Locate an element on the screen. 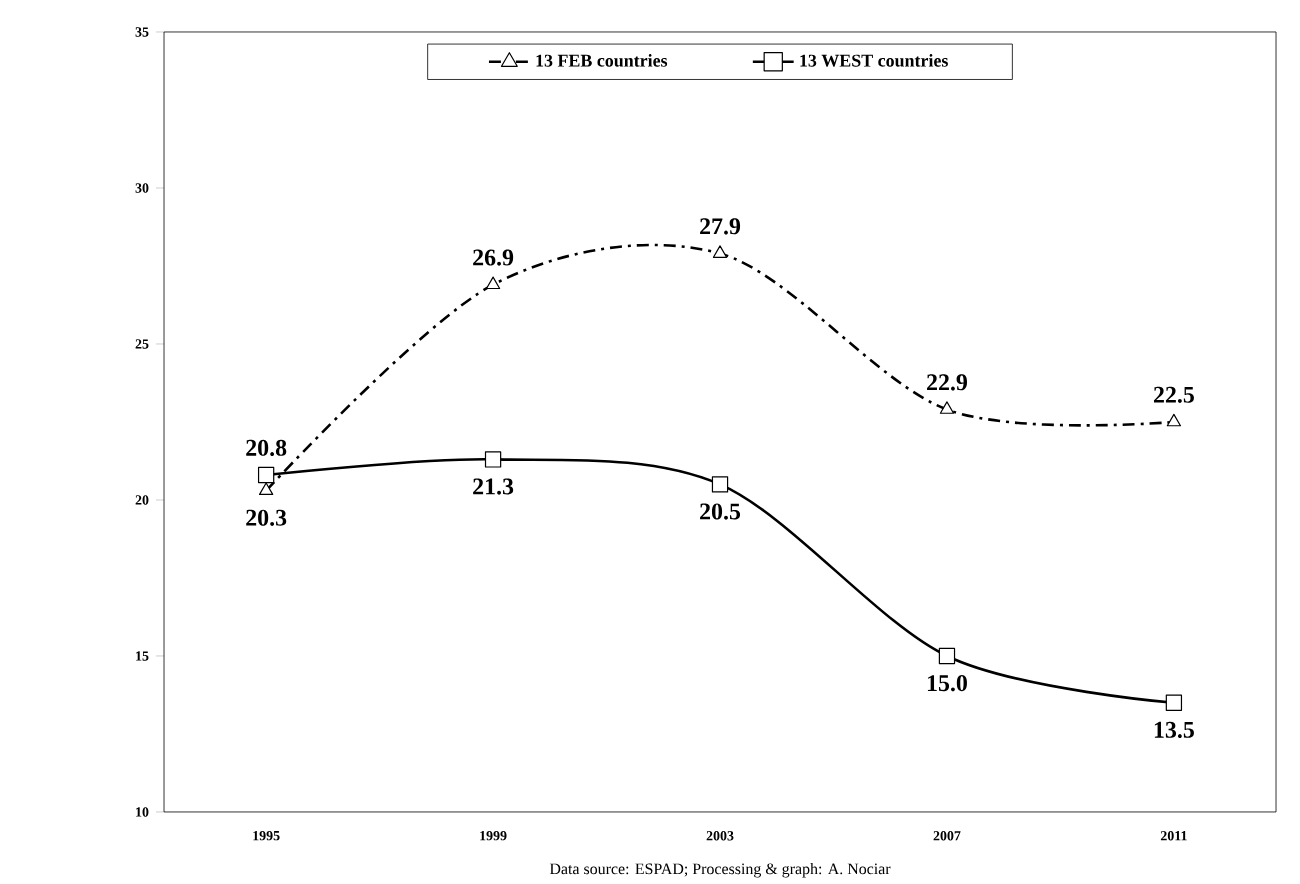 Image resolution: width=1300 pixels, height=884 pixels. data-label: 20.8 is located at coordinates (266, 447).